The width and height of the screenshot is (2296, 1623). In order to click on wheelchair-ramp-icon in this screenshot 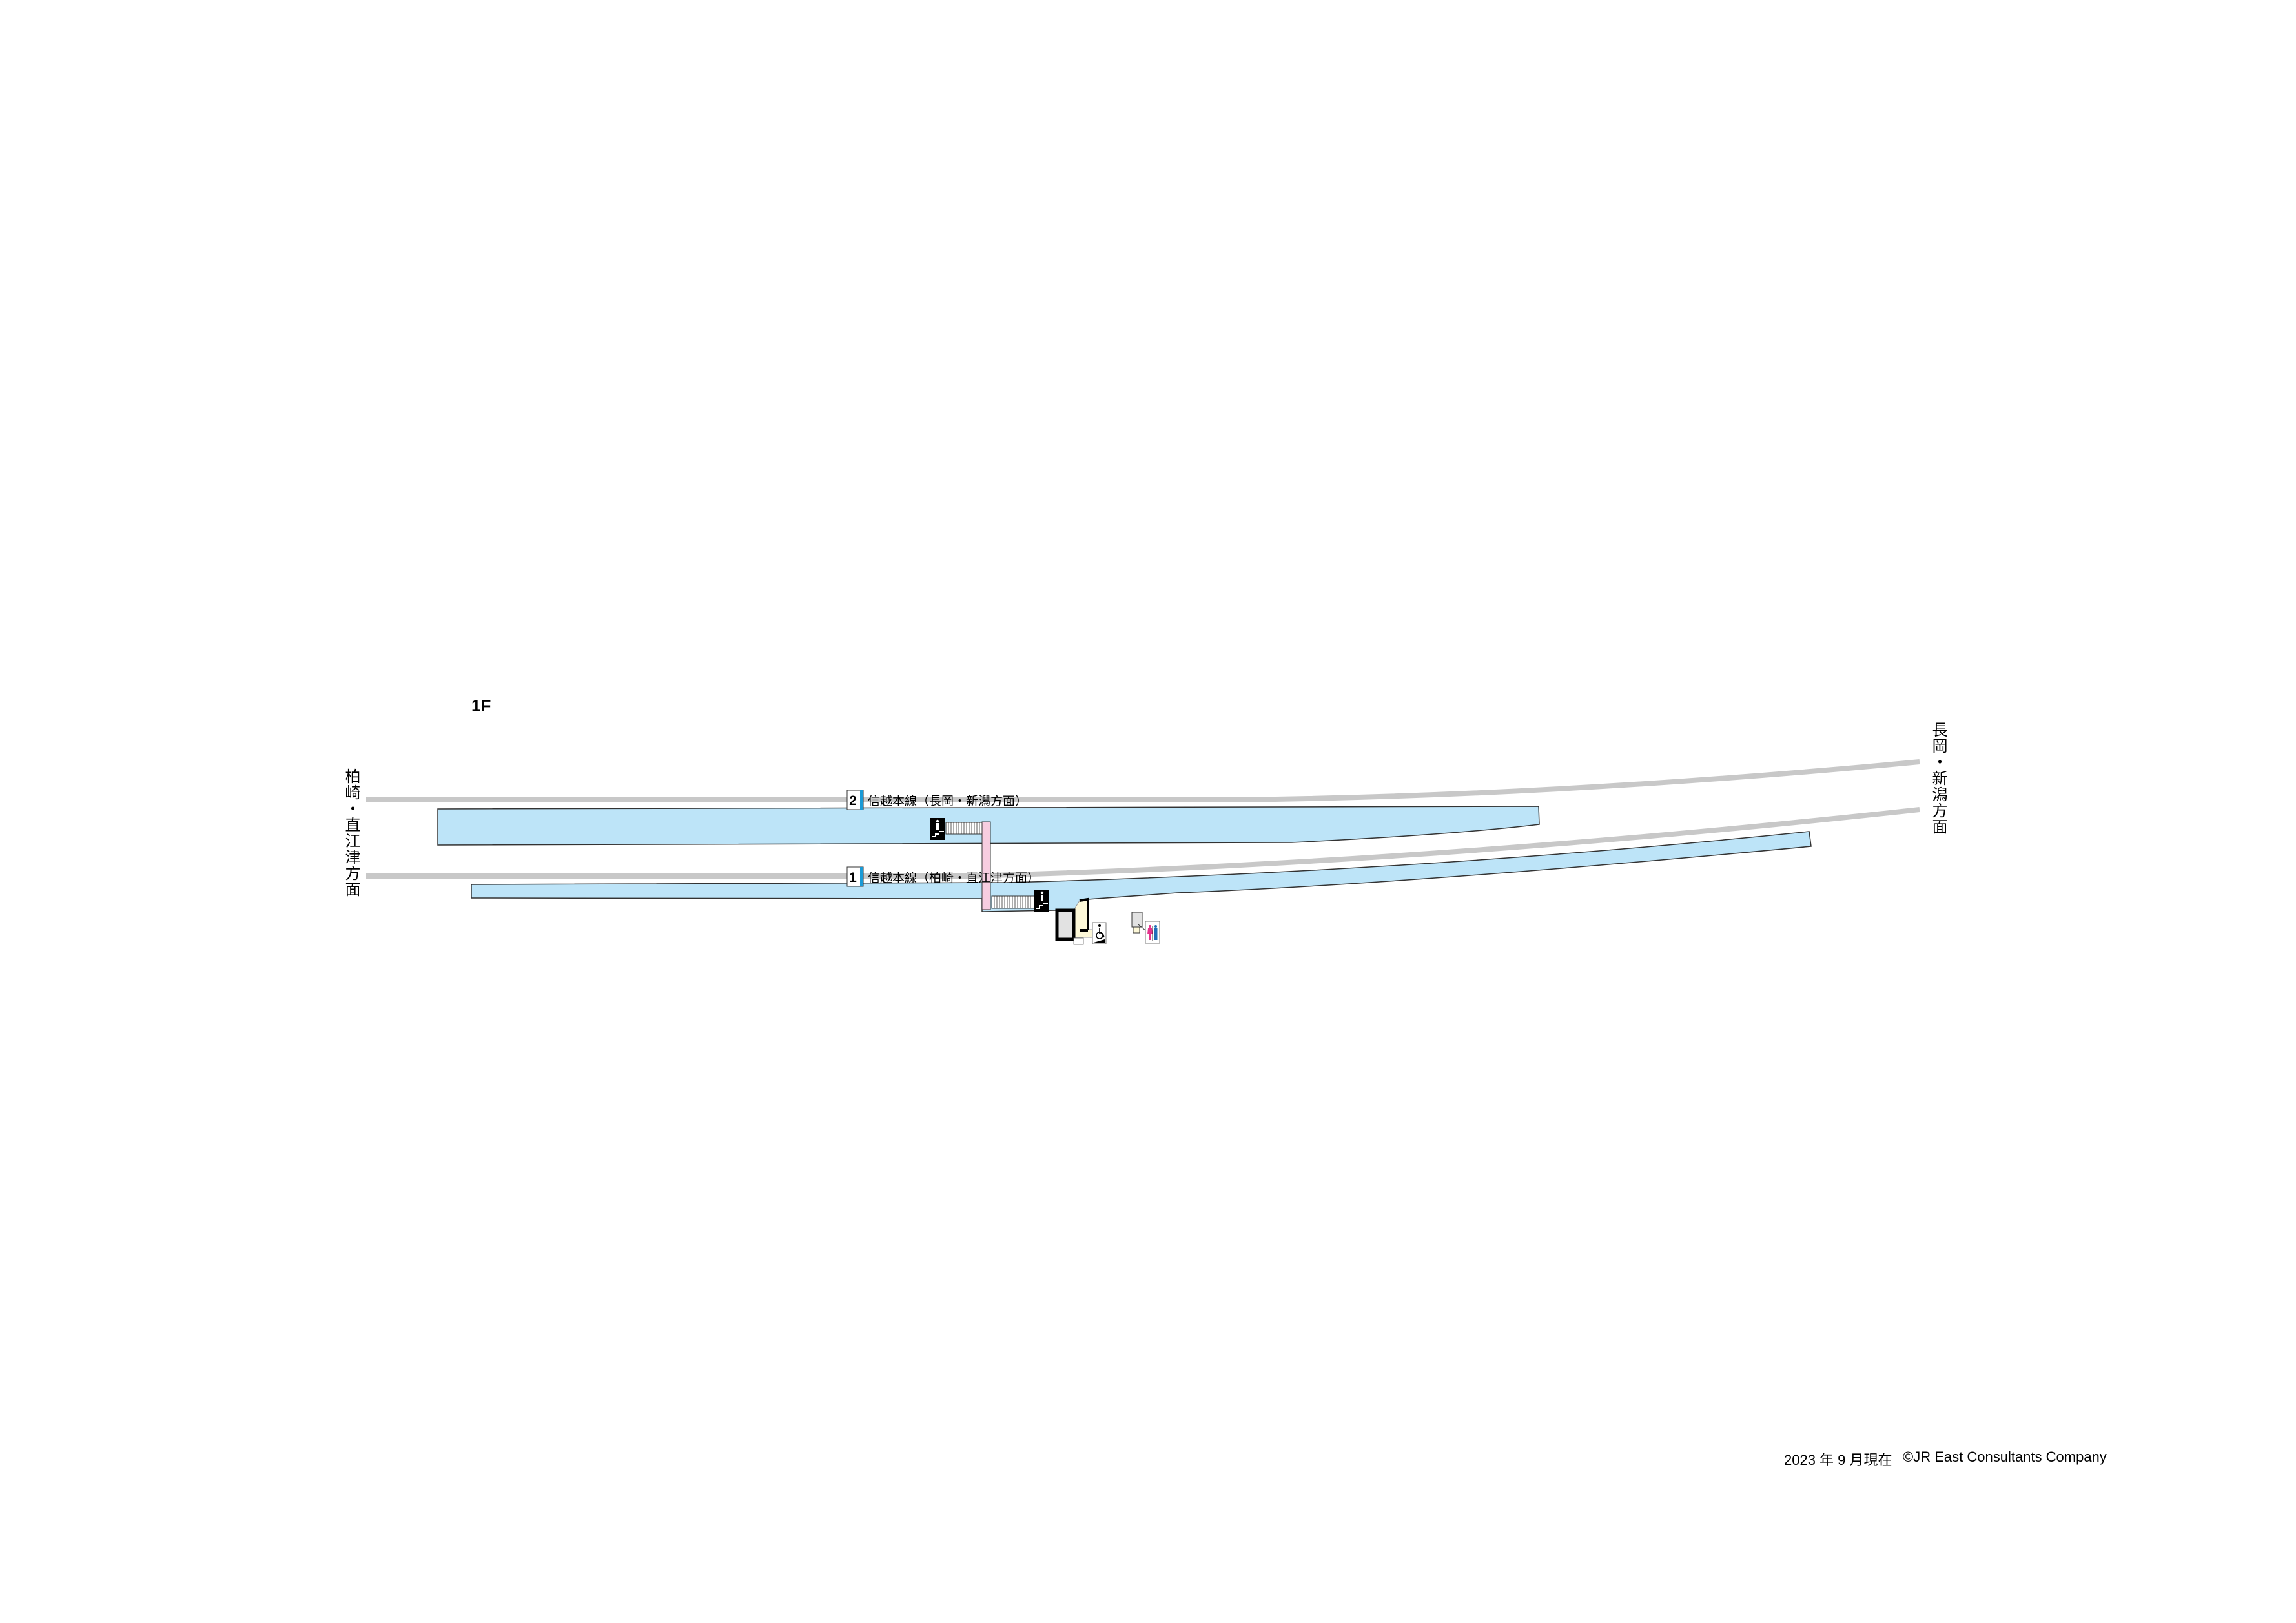, I will do `click(1099, 933)`.